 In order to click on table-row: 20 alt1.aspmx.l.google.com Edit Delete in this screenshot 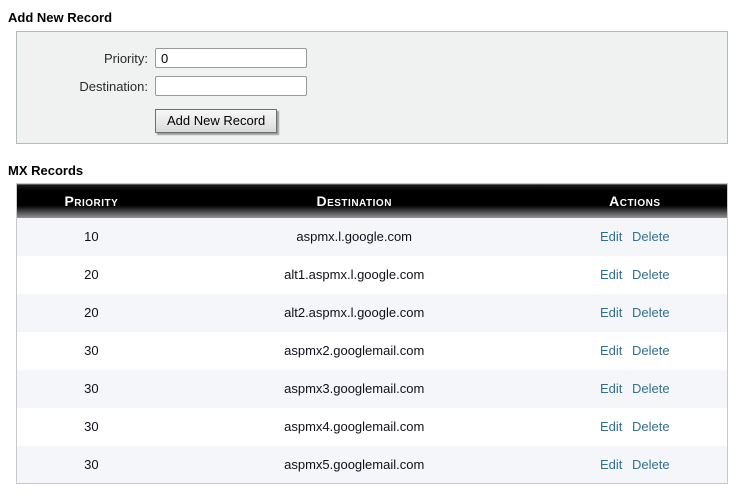, I will do `click(372, 274)`.